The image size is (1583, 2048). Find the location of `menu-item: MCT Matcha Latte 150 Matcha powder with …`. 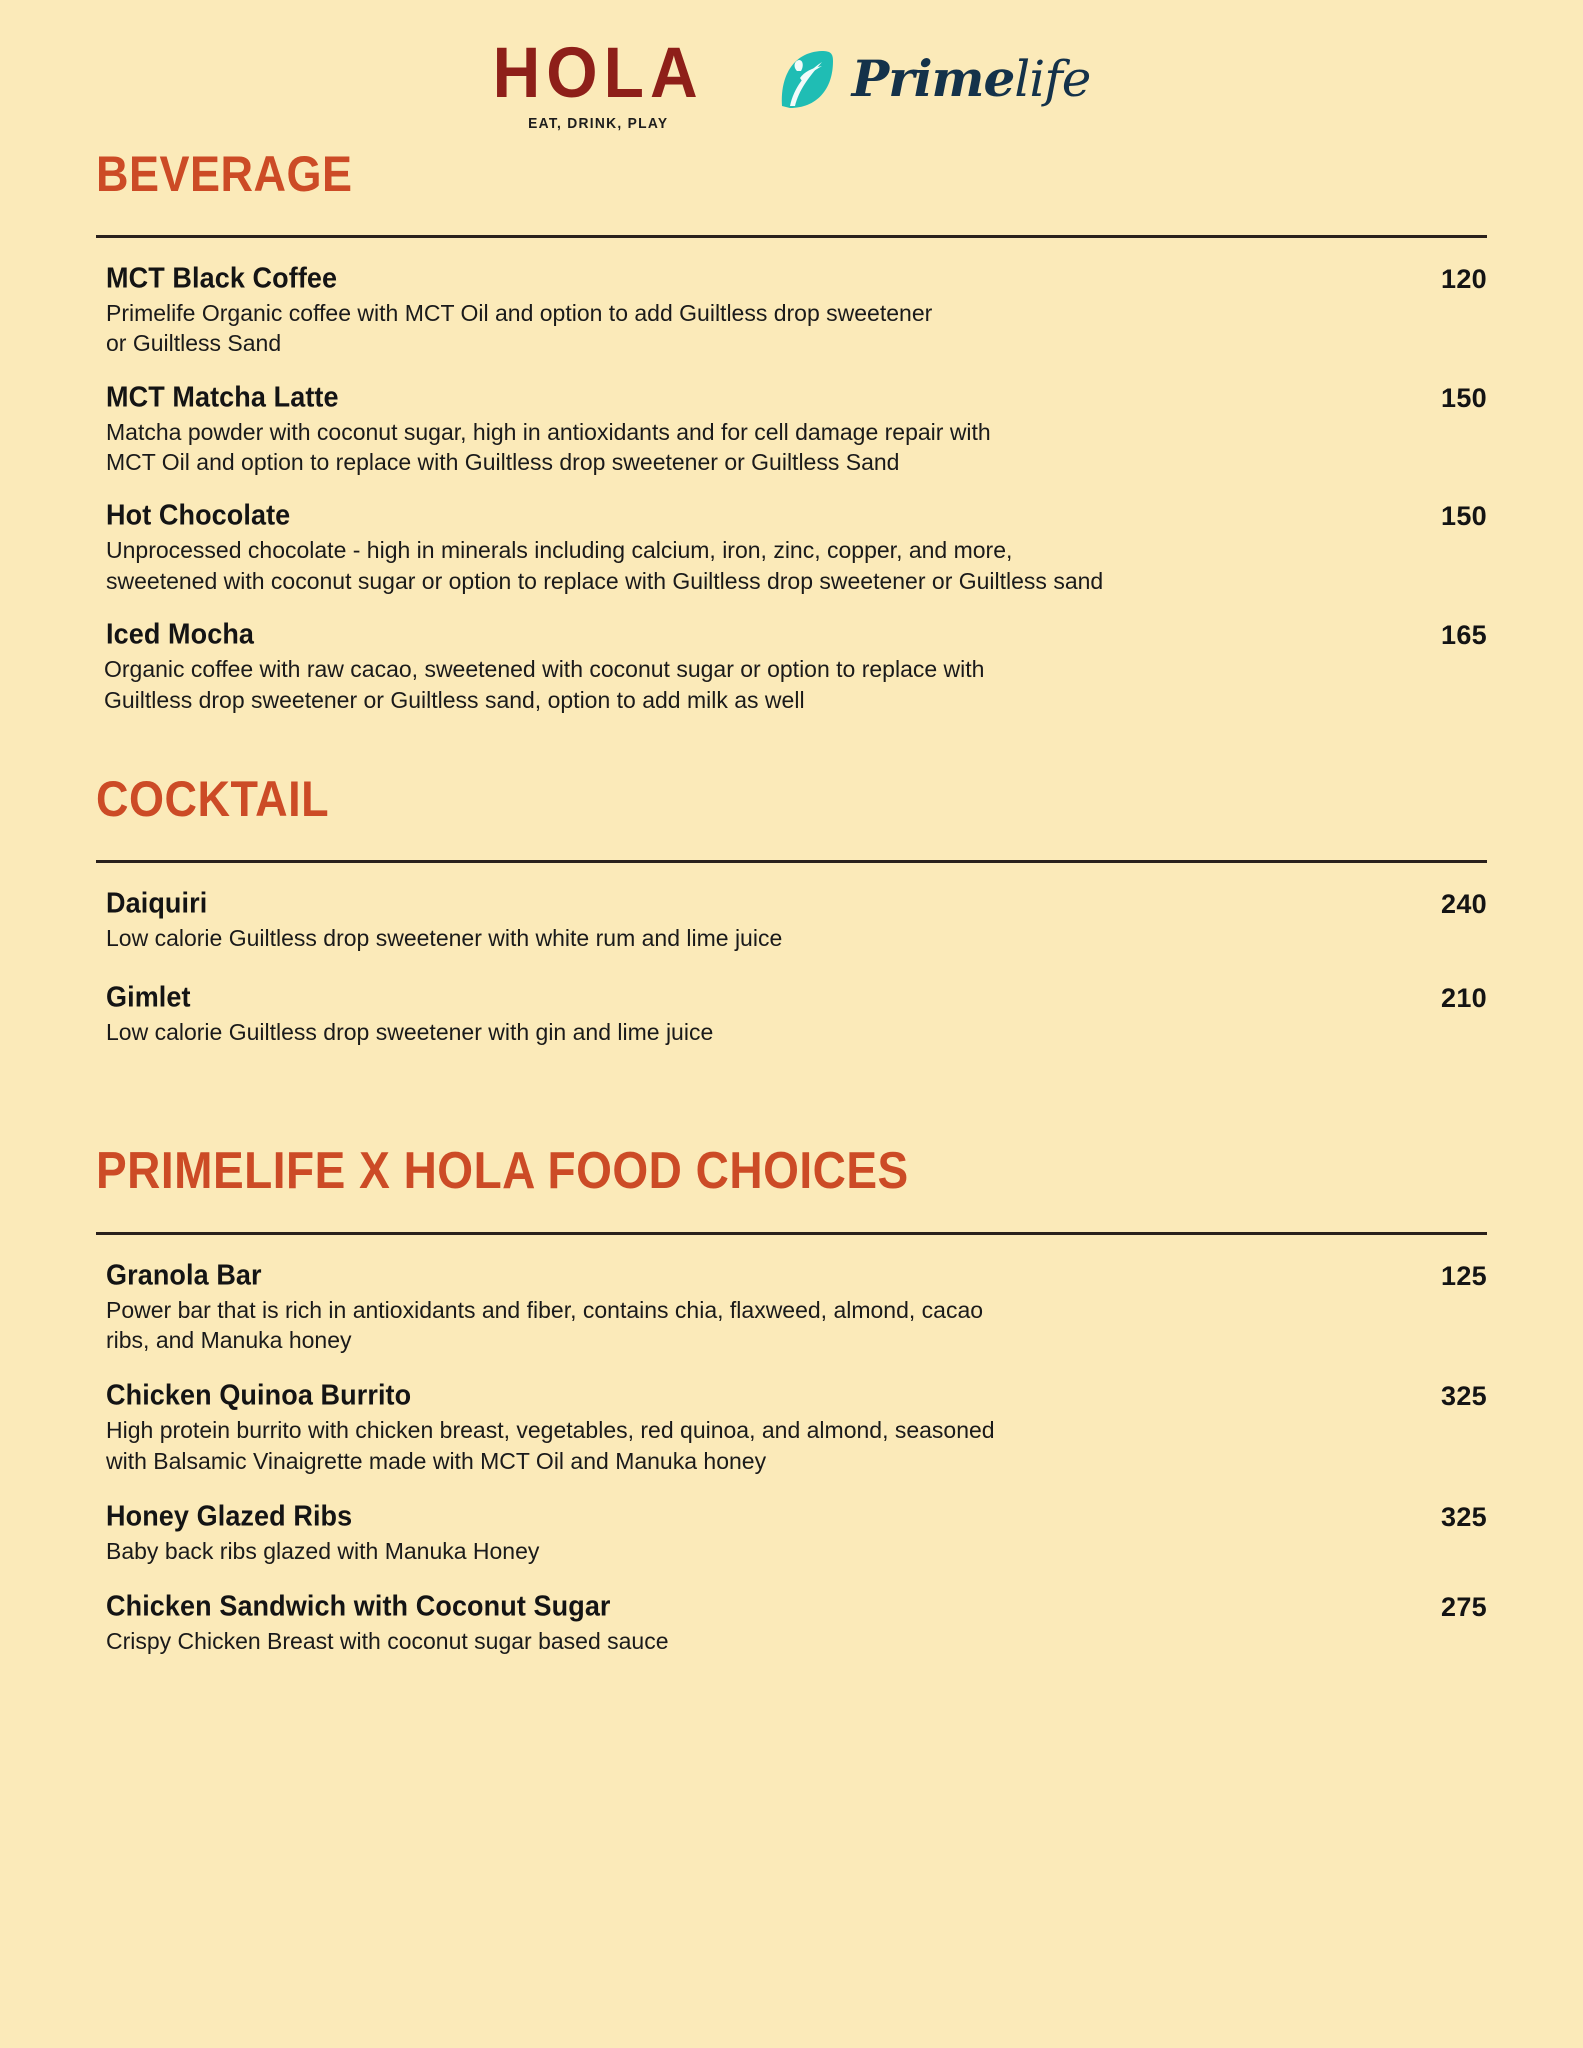

menu-item: MCT Matcha Latte 150 Matcha powder with … is located at coordinates (791, 429).